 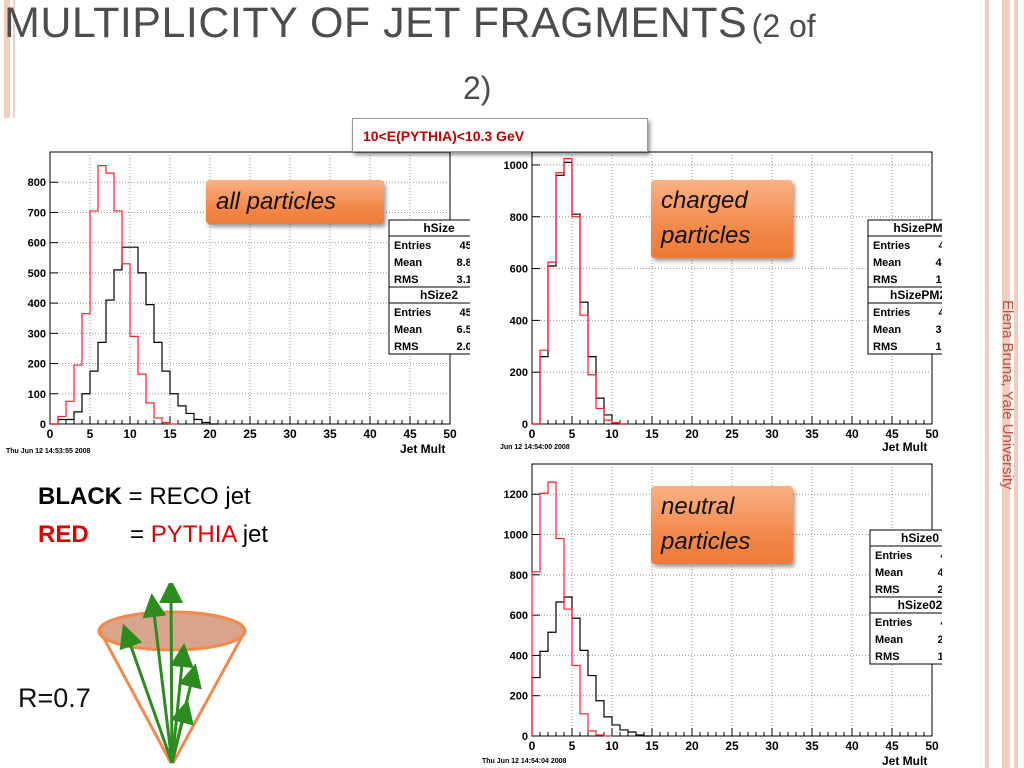 I want to click on y-tick-label: 300, so click(x=37, y=334).